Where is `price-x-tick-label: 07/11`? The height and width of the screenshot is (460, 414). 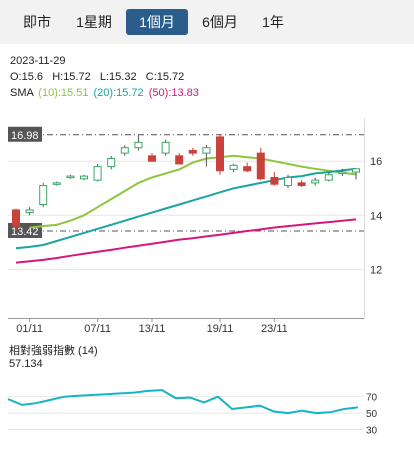
price-x-tick-label: 07/11 is located at coordinates (97, 329).